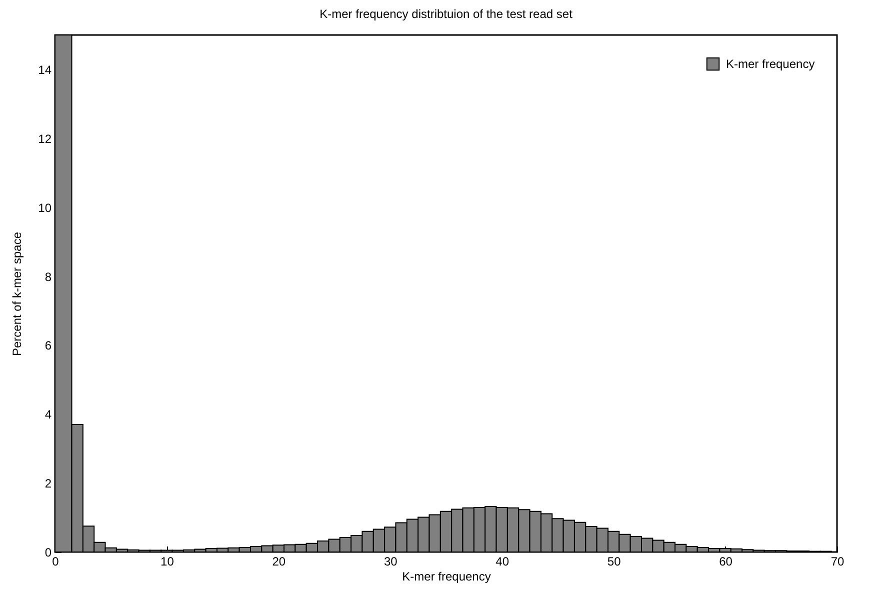 The height and width of the screenshot is (612, 880). What do you see at coordinates (391, 561) in the screenshot?
I see `x-tick-label: 30` at bounding box center [391, 561].